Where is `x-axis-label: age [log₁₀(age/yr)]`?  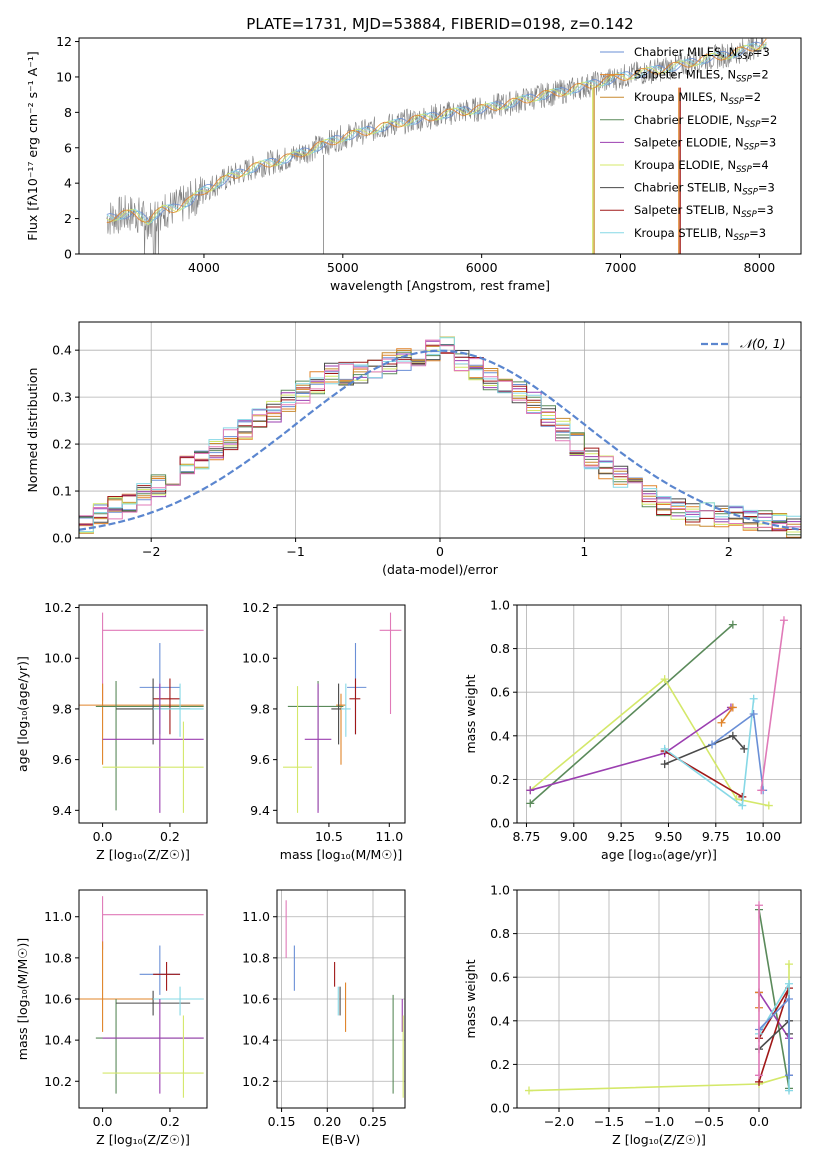
x-axis-label: age [log₁₀(age/yr)] is located at coordinates (659, 854).